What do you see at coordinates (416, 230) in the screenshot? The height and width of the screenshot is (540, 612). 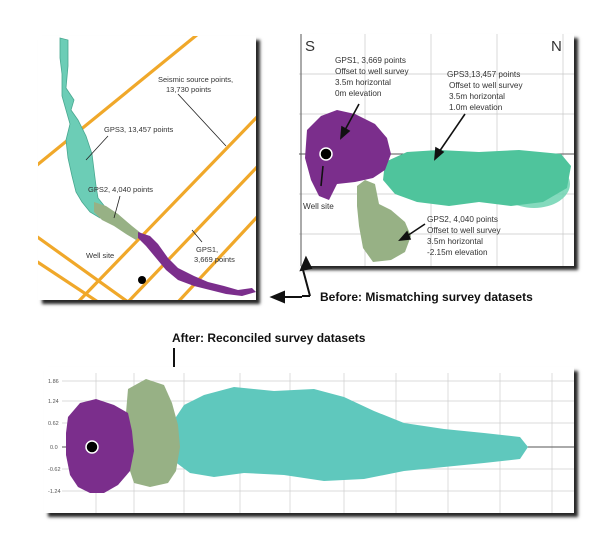 I see `gps2-note-arrow` at bounding box center [416, 230].